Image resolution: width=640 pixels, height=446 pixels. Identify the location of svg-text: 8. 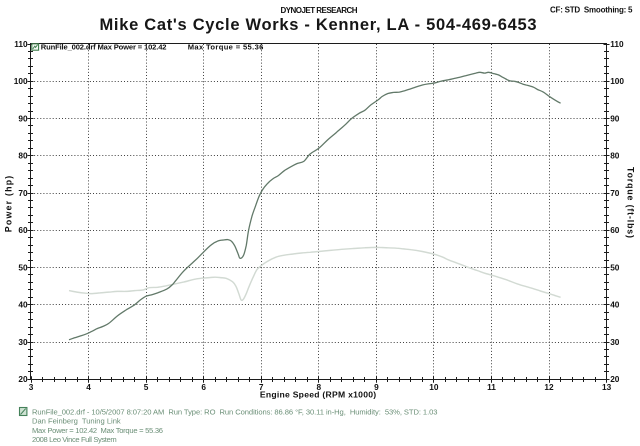
(318, 387).